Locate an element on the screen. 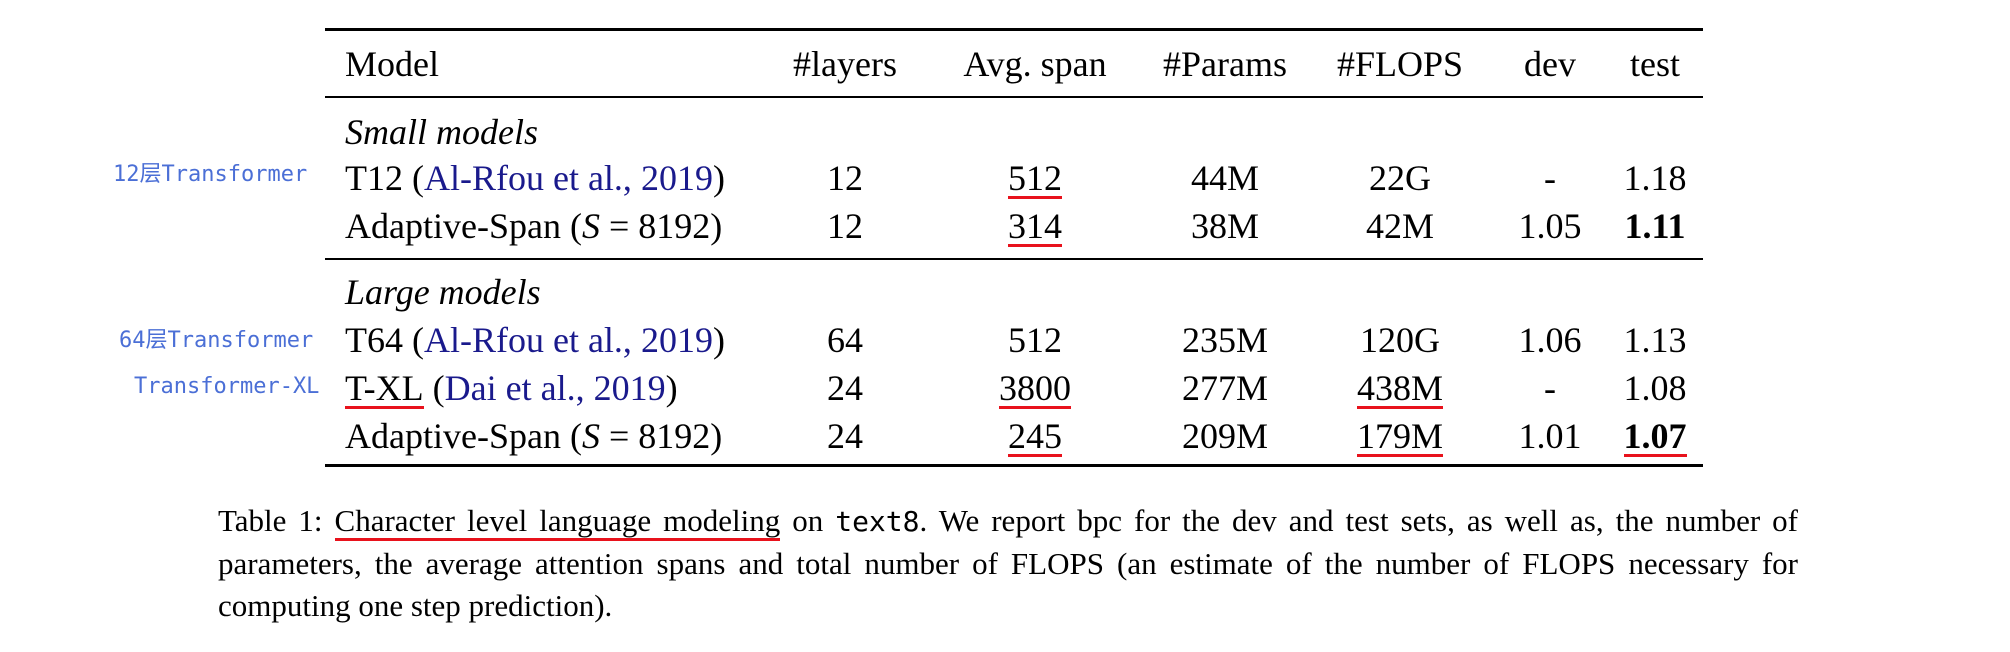  underlined-span: 245 is located at coordinates (1035, 436).